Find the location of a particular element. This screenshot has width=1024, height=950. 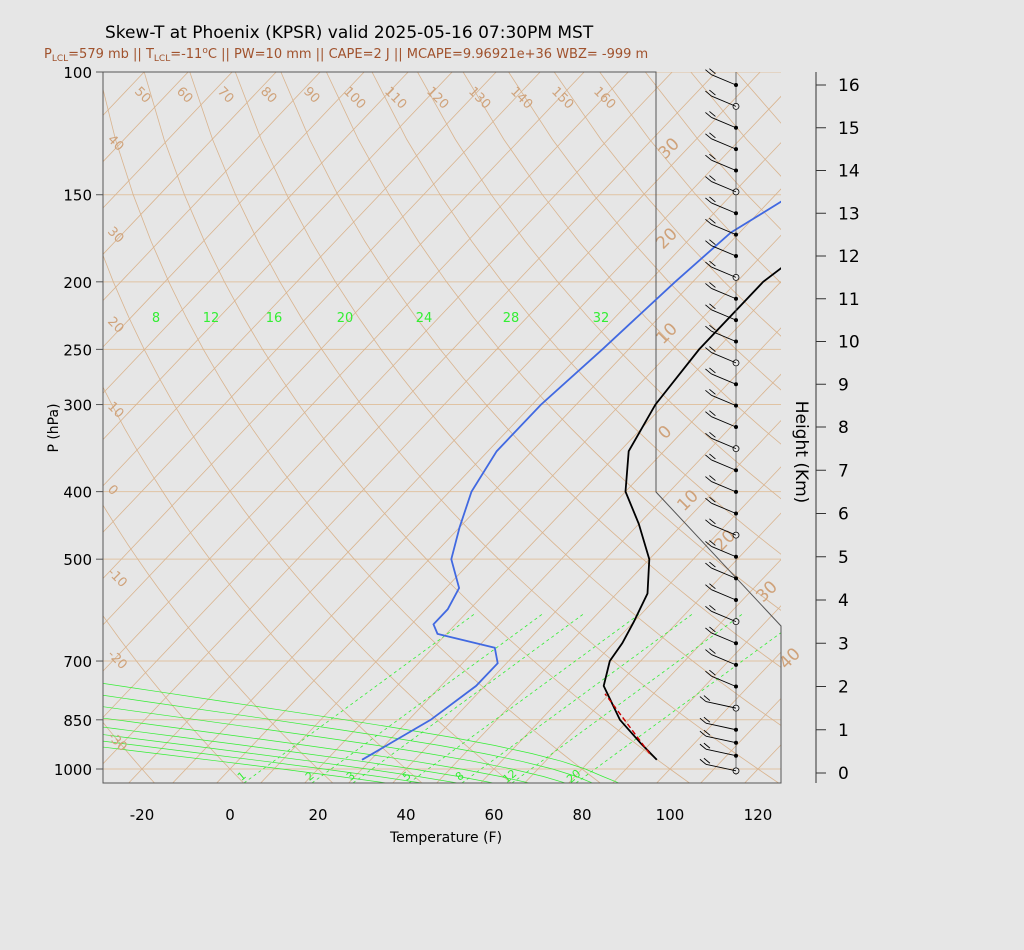

pressure-tick-label: 850 is located at coordinates (77, 721).